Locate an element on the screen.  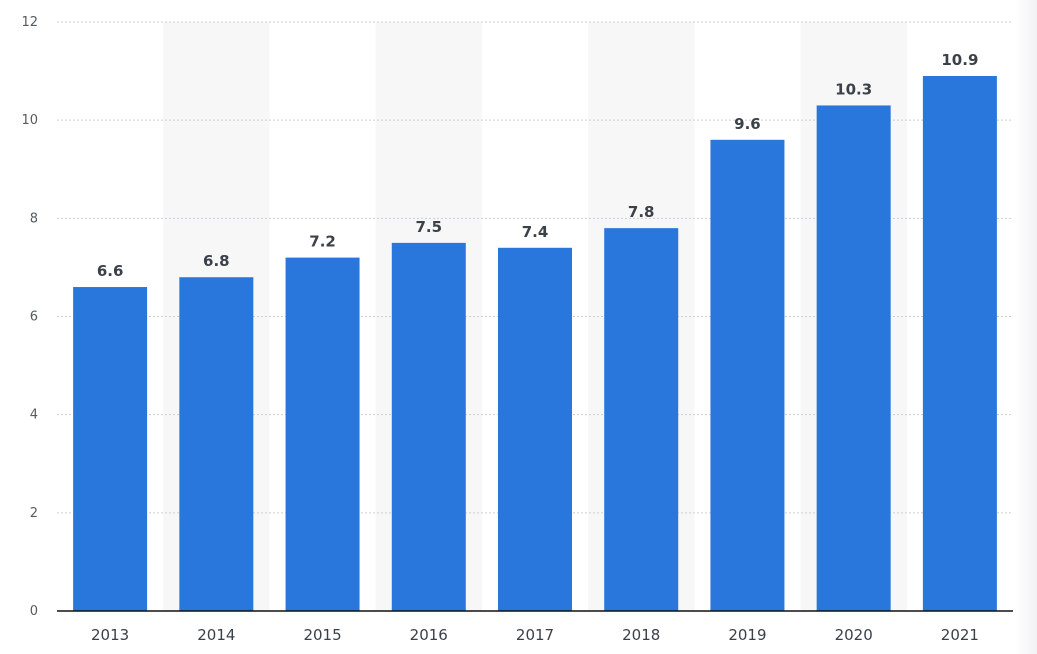
data-label: 7.4 is located at coordinates (535, 232).